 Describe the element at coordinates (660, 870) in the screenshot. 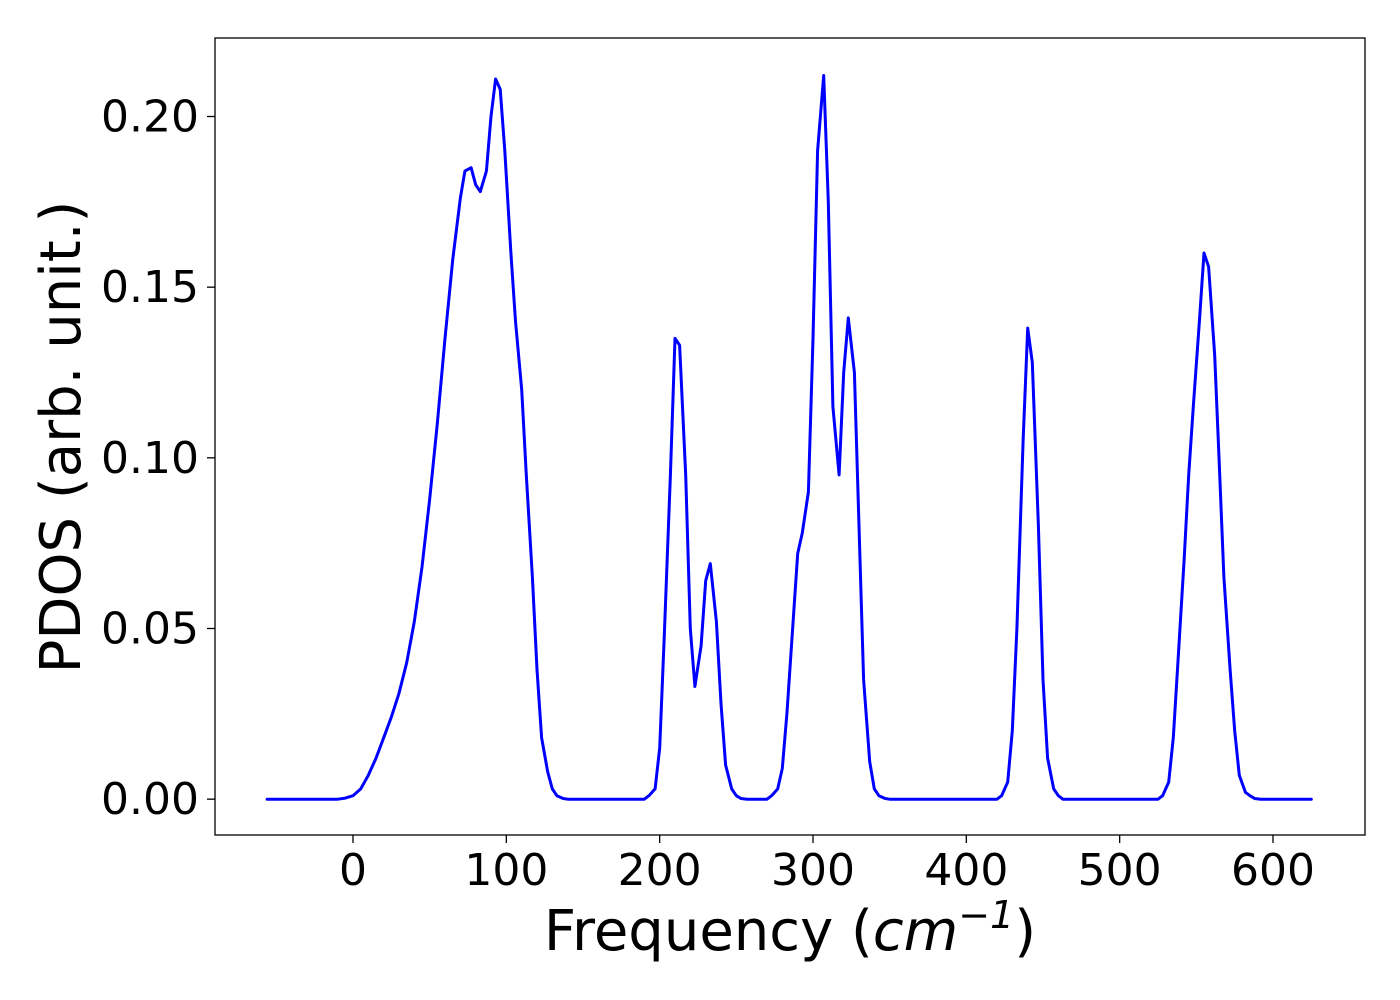

I see `x-tick-label: 200` at that location.